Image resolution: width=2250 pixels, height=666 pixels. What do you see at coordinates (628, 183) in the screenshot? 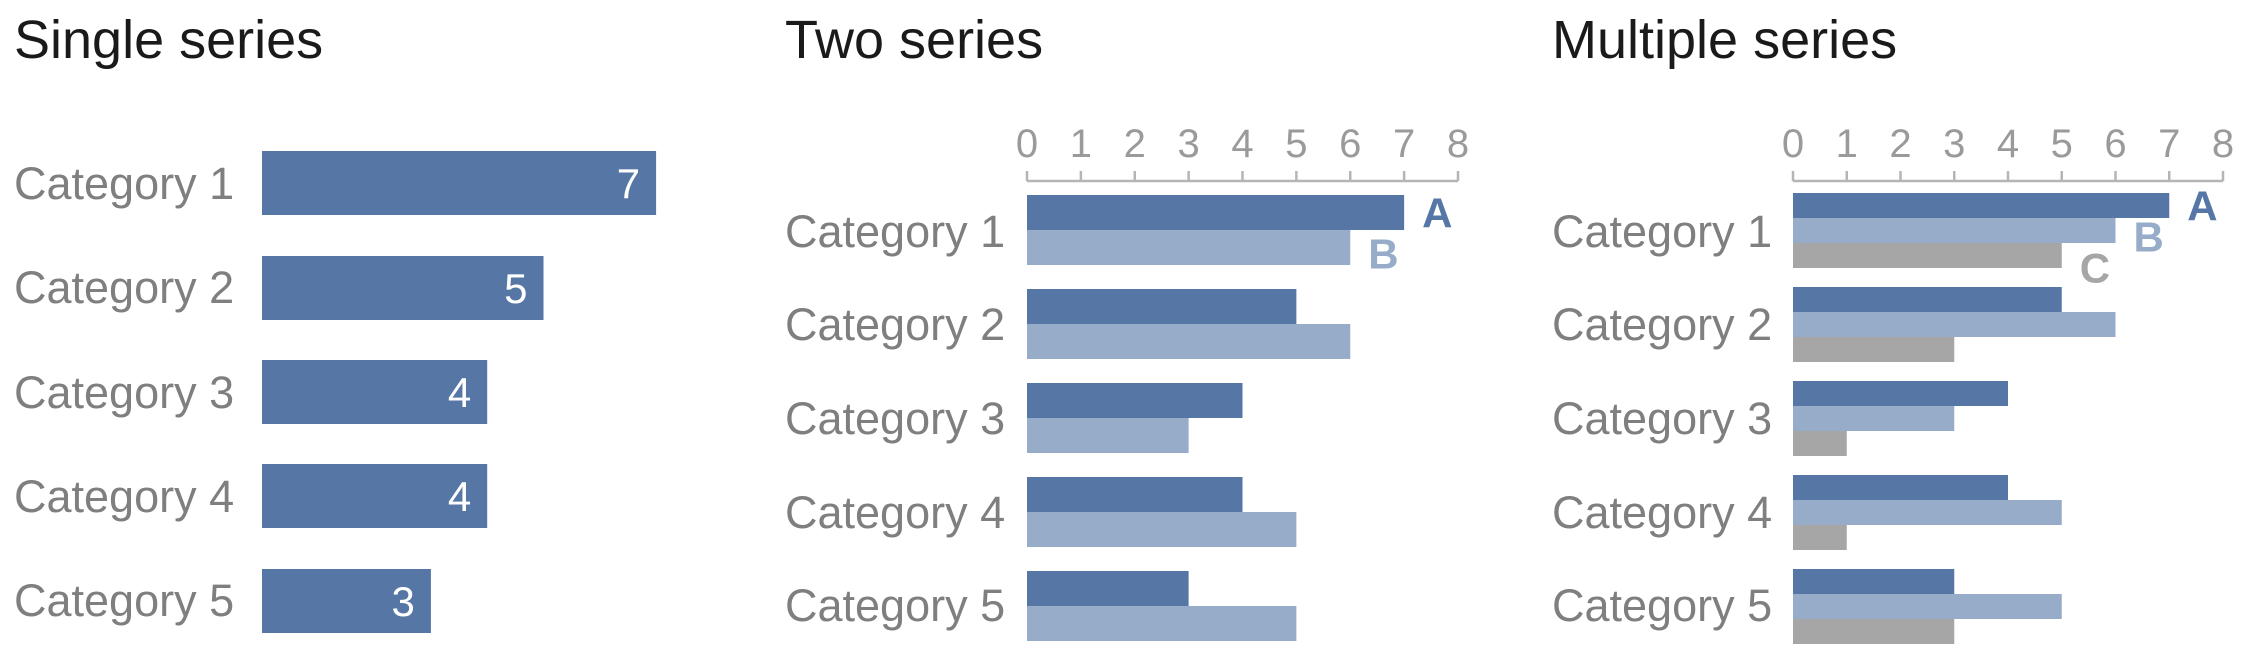
I see `bar-value-label: 7` at bounding box center [628, 183].